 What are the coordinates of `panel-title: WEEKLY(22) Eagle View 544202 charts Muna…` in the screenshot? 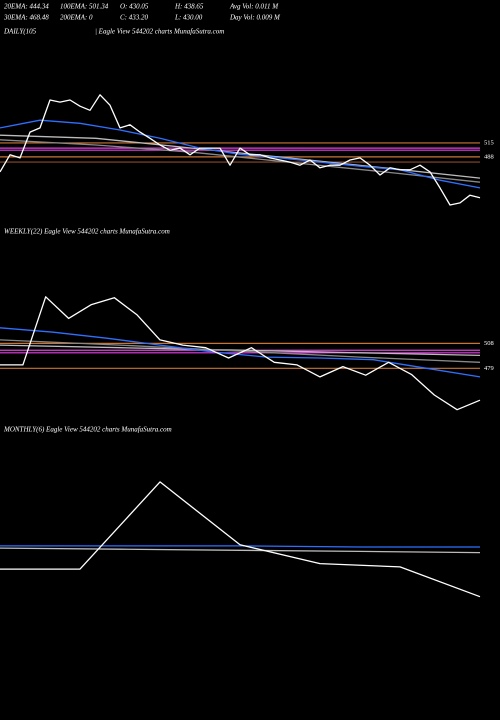 It's located at (87, 232).